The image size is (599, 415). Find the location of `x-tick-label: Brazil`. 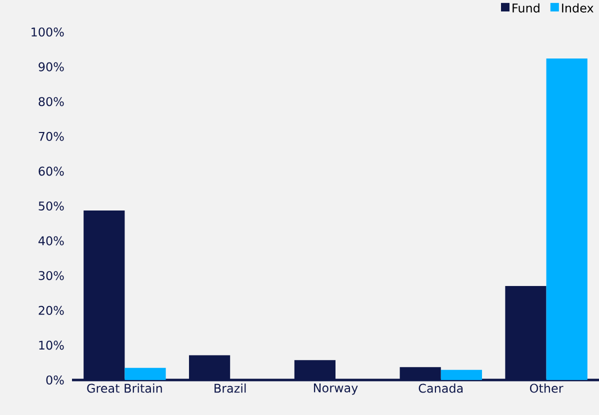

x-tick-label: Brazil is located at coordinates (230, 388).